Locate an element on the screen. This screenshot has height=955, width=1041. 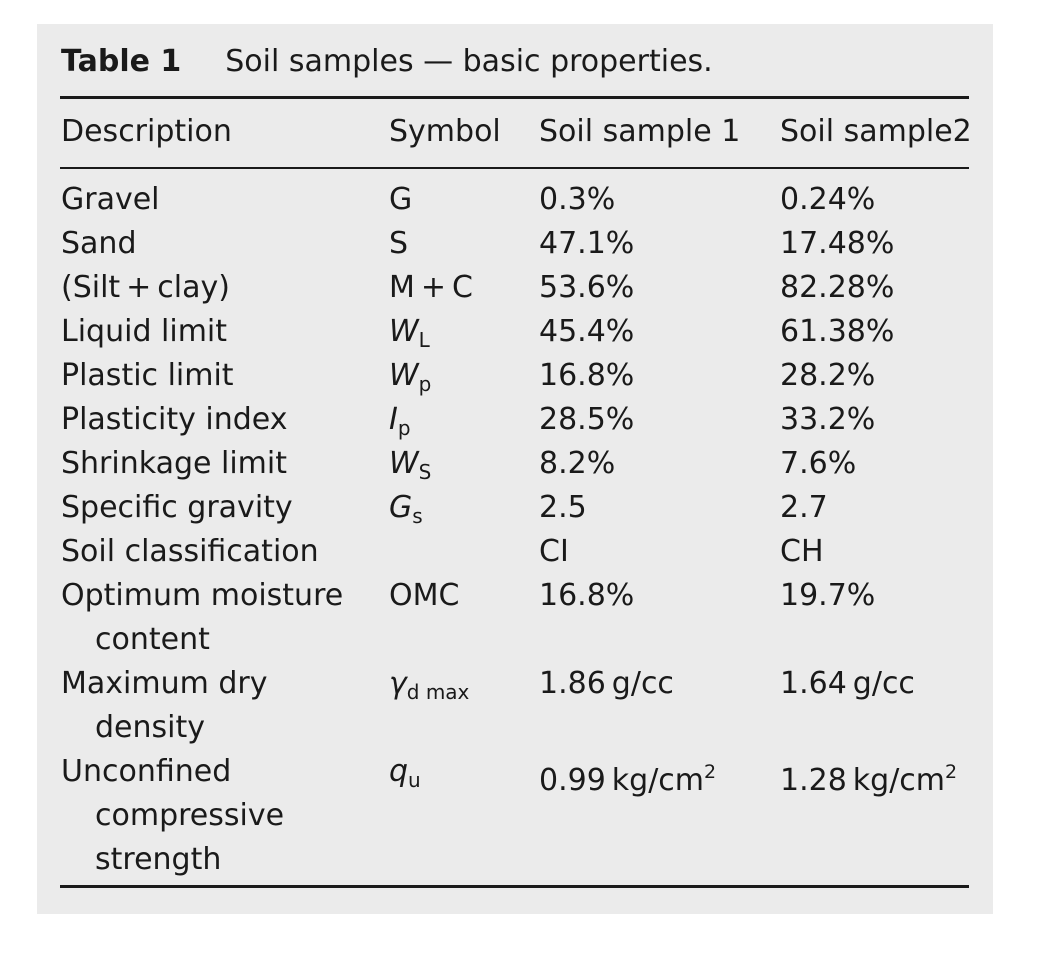
row-soil-sample-2: 19.7% is located at coordinates (827, 596).